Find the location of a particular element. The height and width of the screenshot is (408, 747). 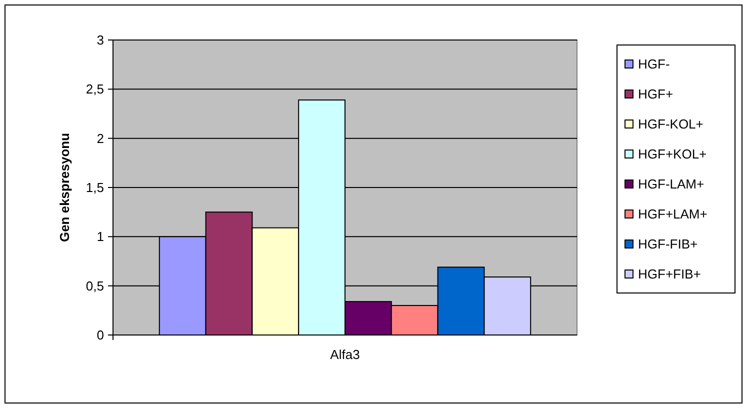

y-tick-label: 0 is located at coordinates (100, 335).